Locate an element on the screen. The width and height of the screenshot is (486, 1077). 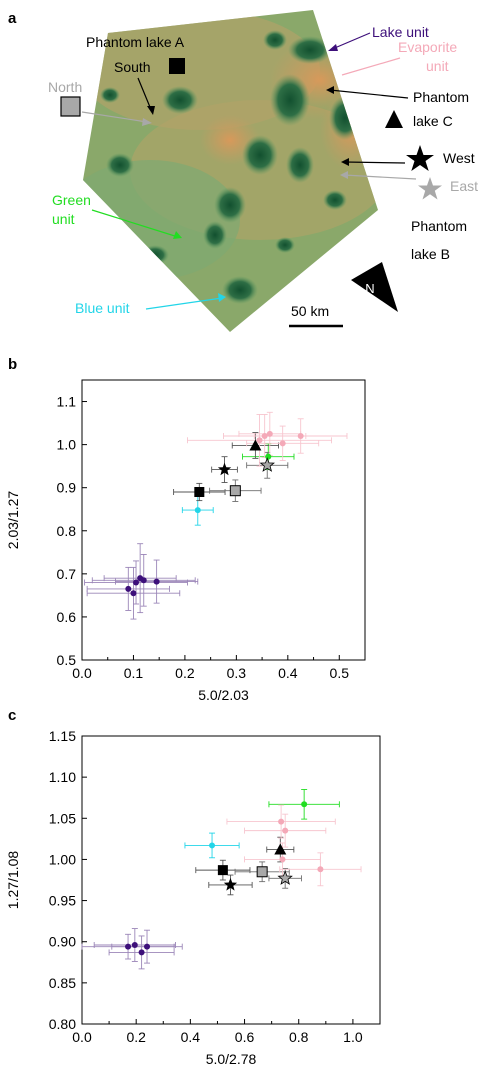
data-point-phantom_c is located at coordinates (280, 849).